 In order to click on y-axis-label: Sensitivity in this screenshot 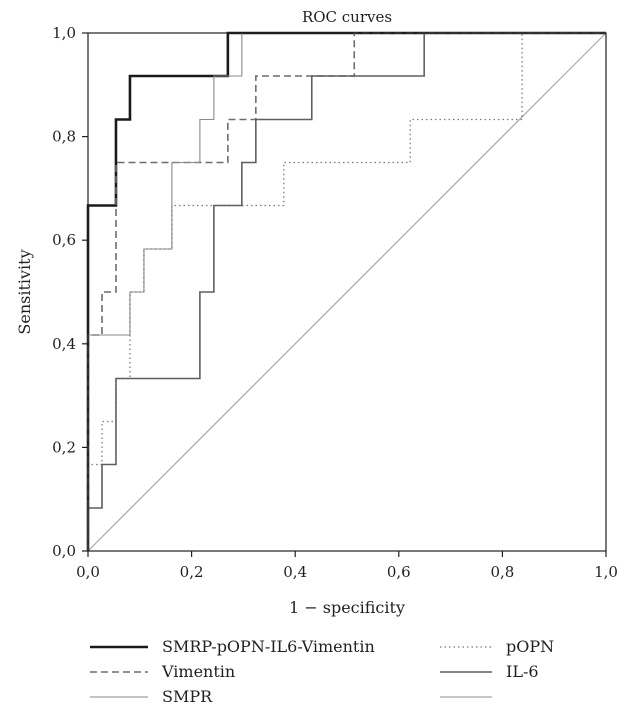, I will do `click(24, 291)`.